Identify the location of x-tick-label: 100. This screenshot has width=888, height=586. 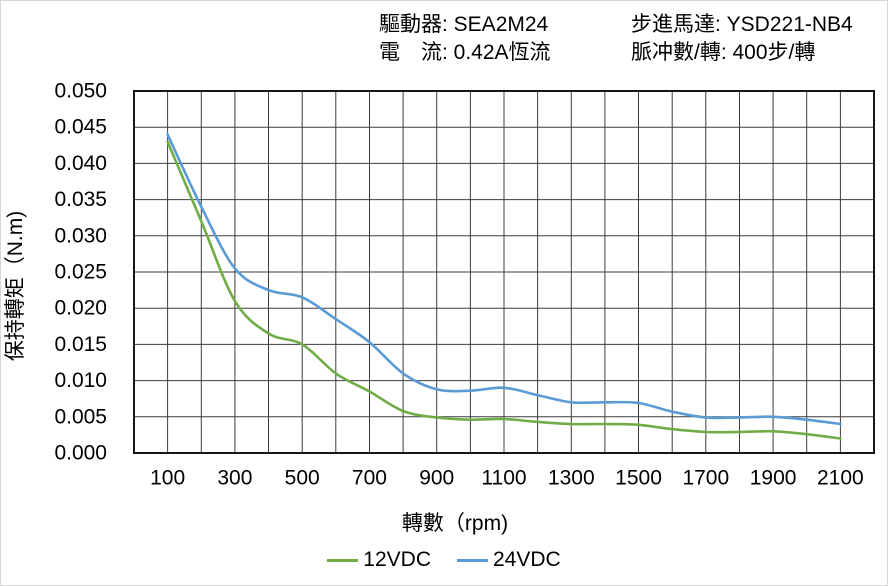
(167, 478).